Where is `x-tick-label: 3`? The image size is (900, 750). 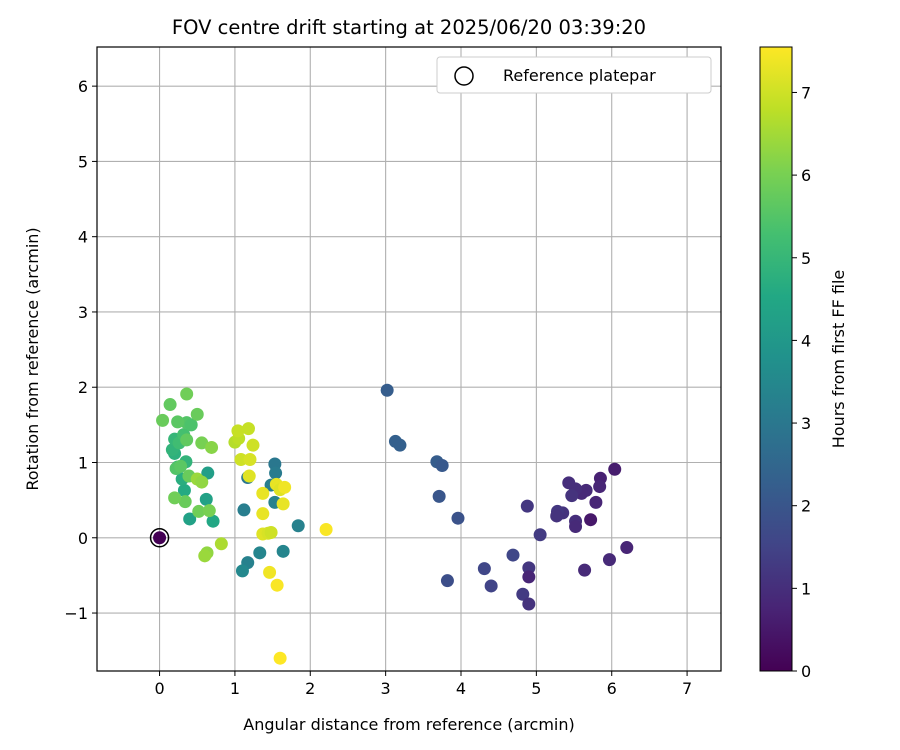
x-tick-label: 3 is located at coordinates (386, 688).